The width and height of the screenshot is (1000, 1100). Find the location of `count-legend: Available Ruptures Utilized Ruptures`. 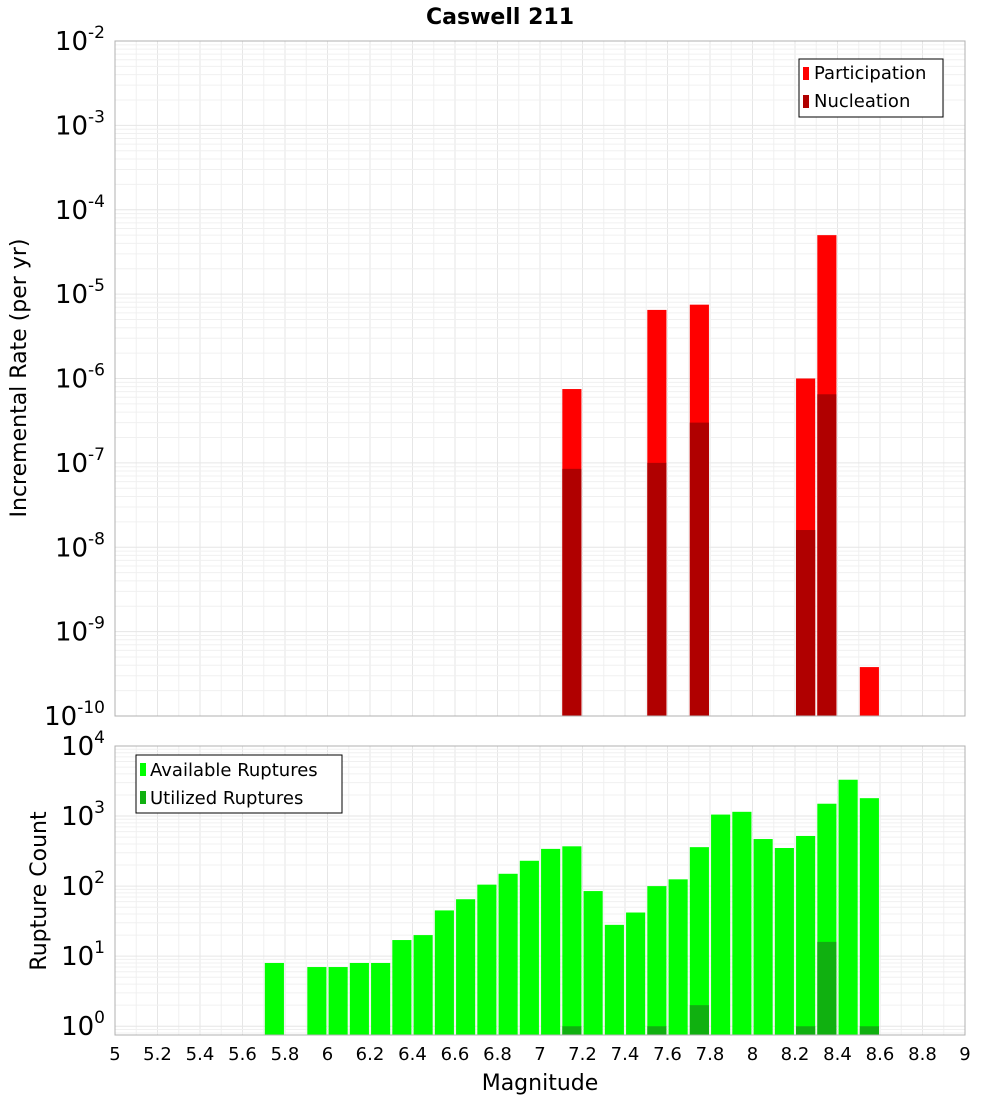

count-legend: Available Ruptures Utilized Ruptures is located at coordinates (239, 784).